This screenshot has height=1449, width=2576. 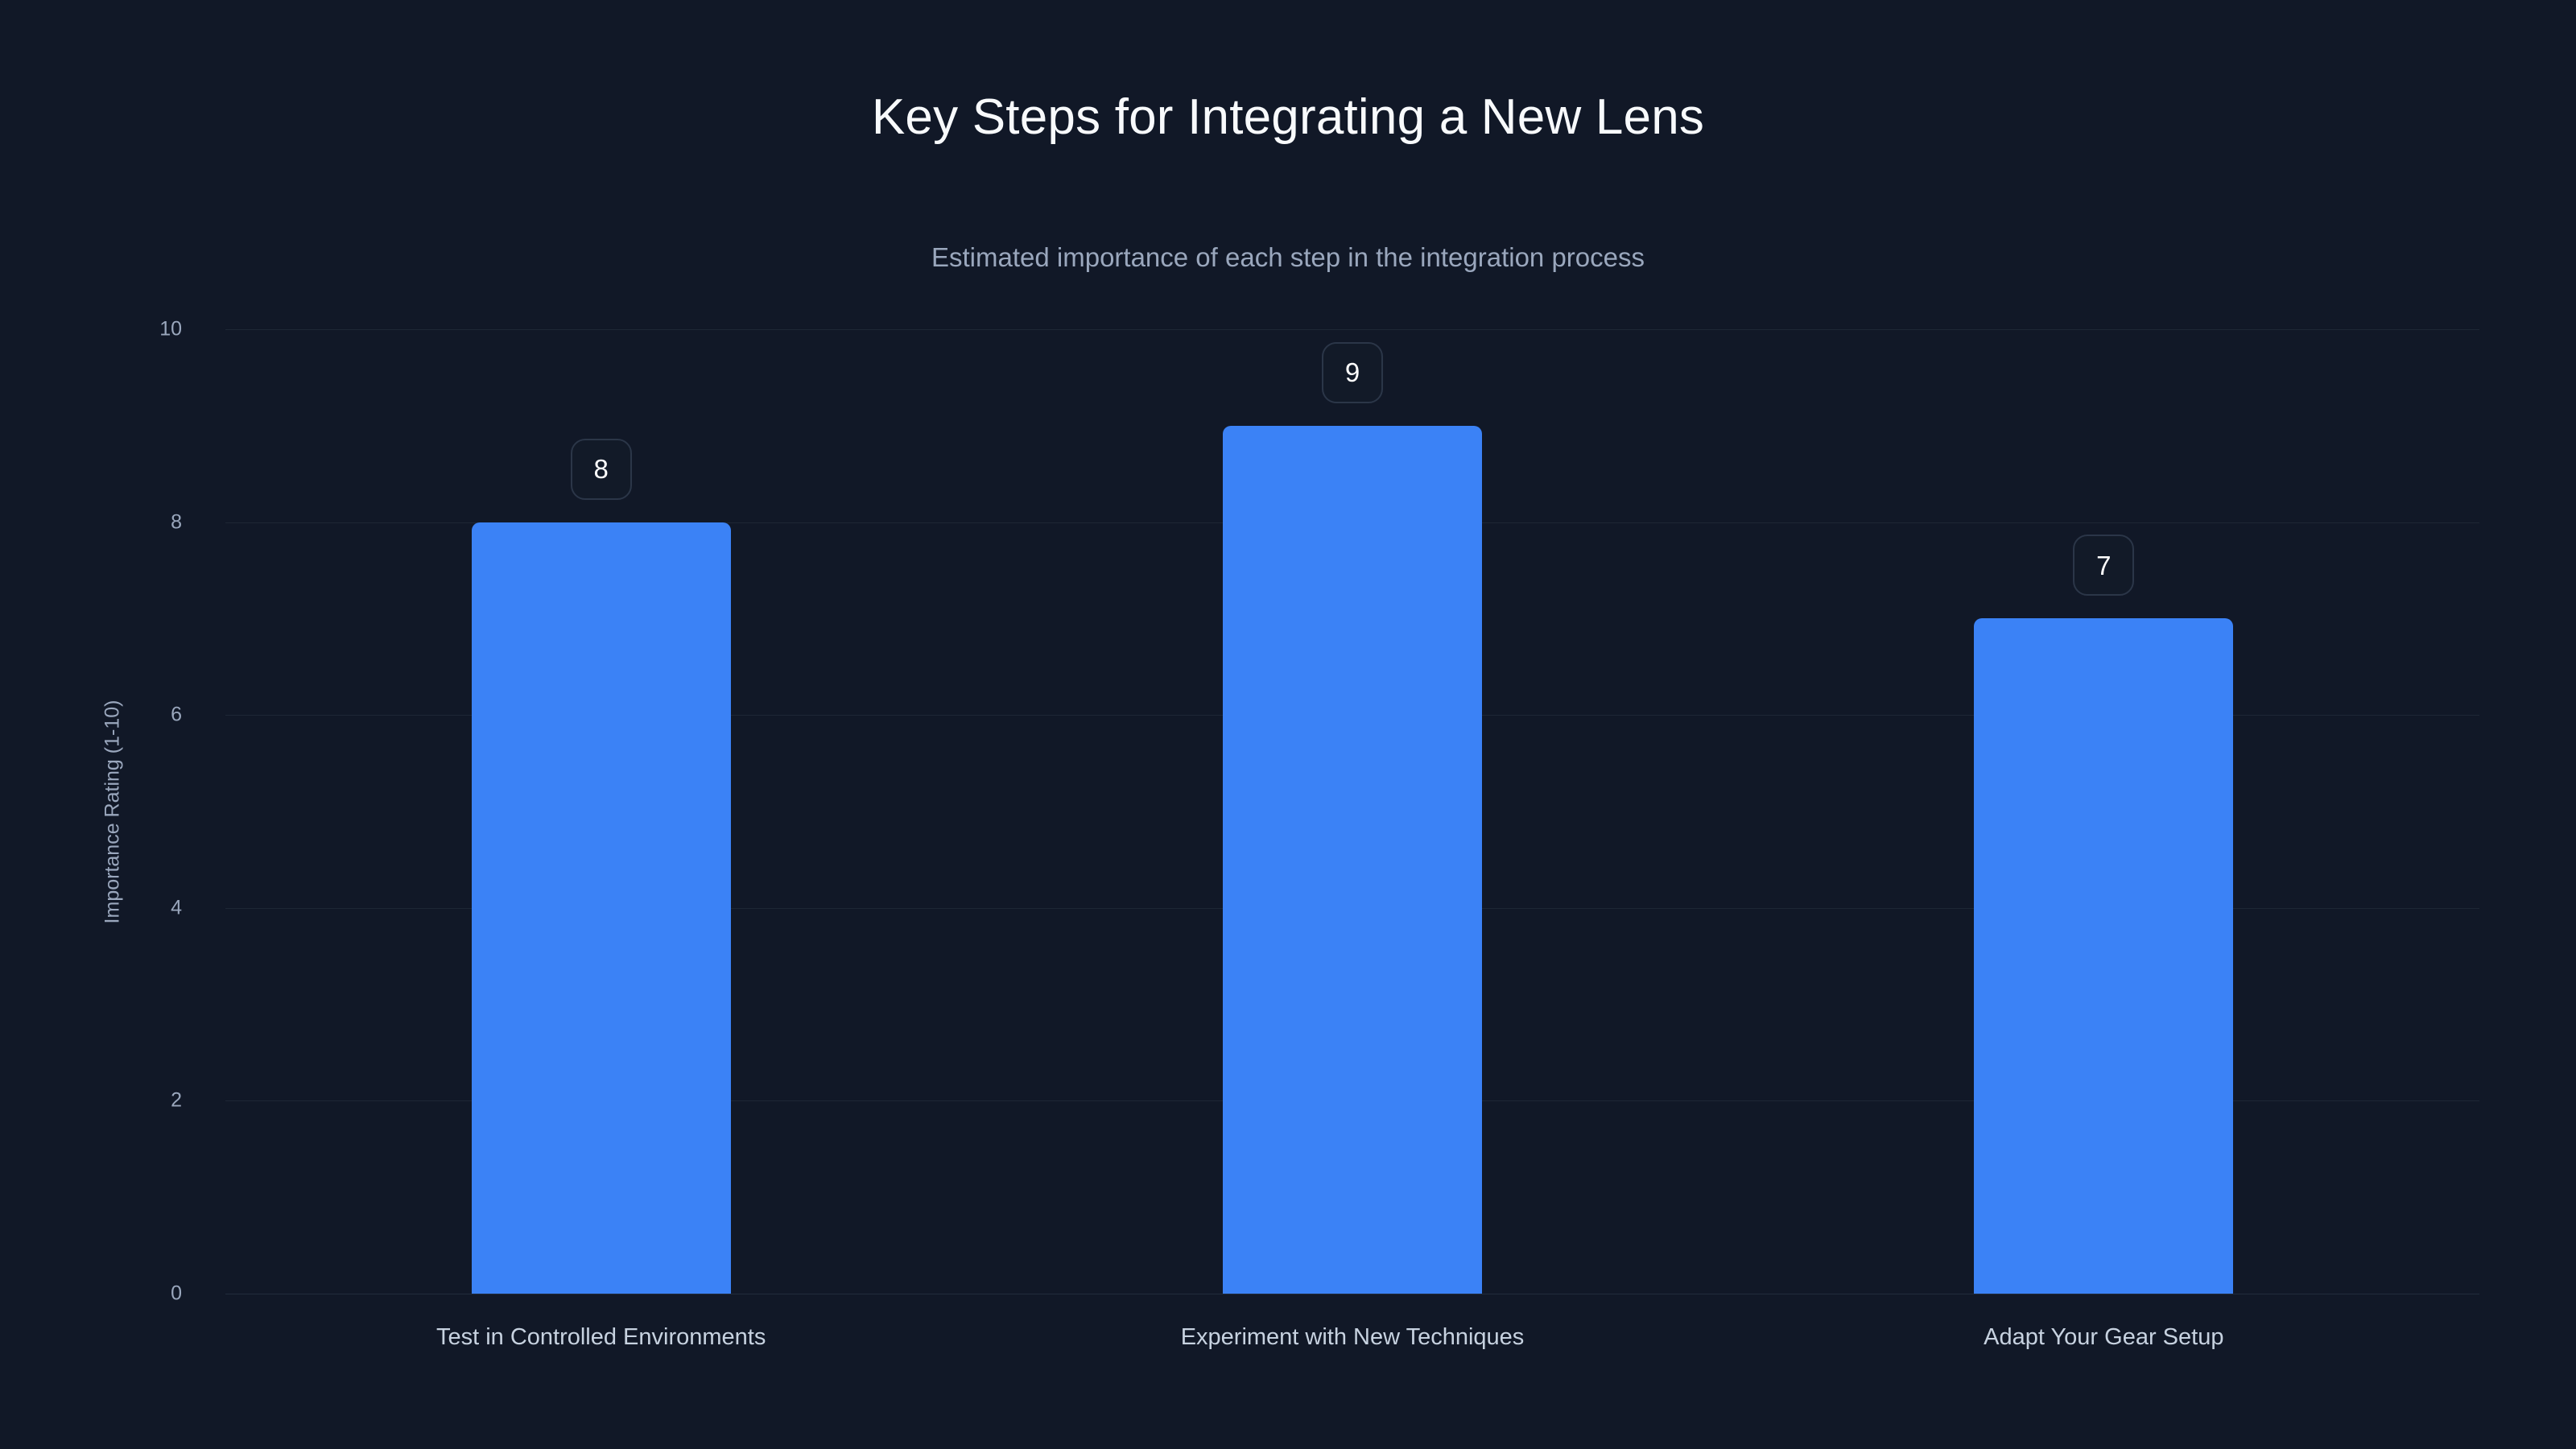 What do you see at coordinates (1352, 372) in the screenshot?
I see `bar-value-badge: 9` at bounding box center [1352, 372].